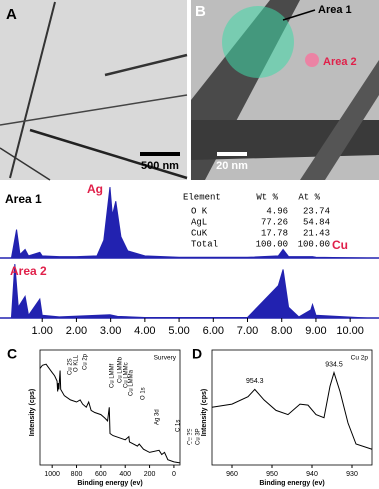 The image size is (379, 489). Describe the element at coordinates (11, 14) in the screenshot. I see `panel-label: A` at that location.